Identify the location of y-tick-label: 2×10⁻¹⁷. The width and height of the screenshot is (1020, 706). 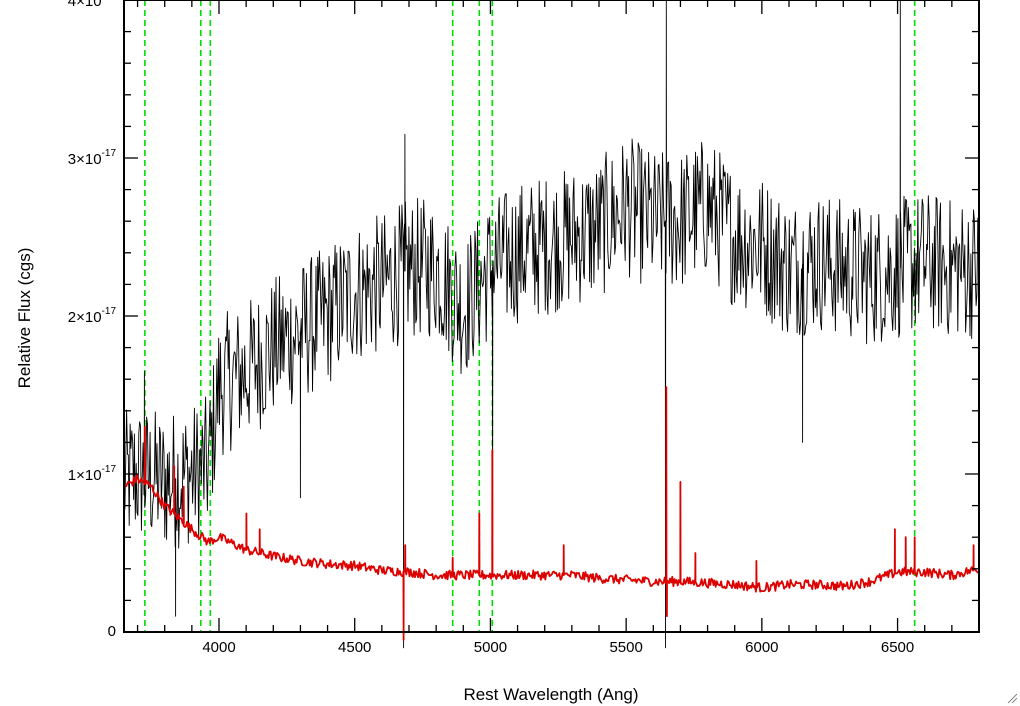
(92, 316).